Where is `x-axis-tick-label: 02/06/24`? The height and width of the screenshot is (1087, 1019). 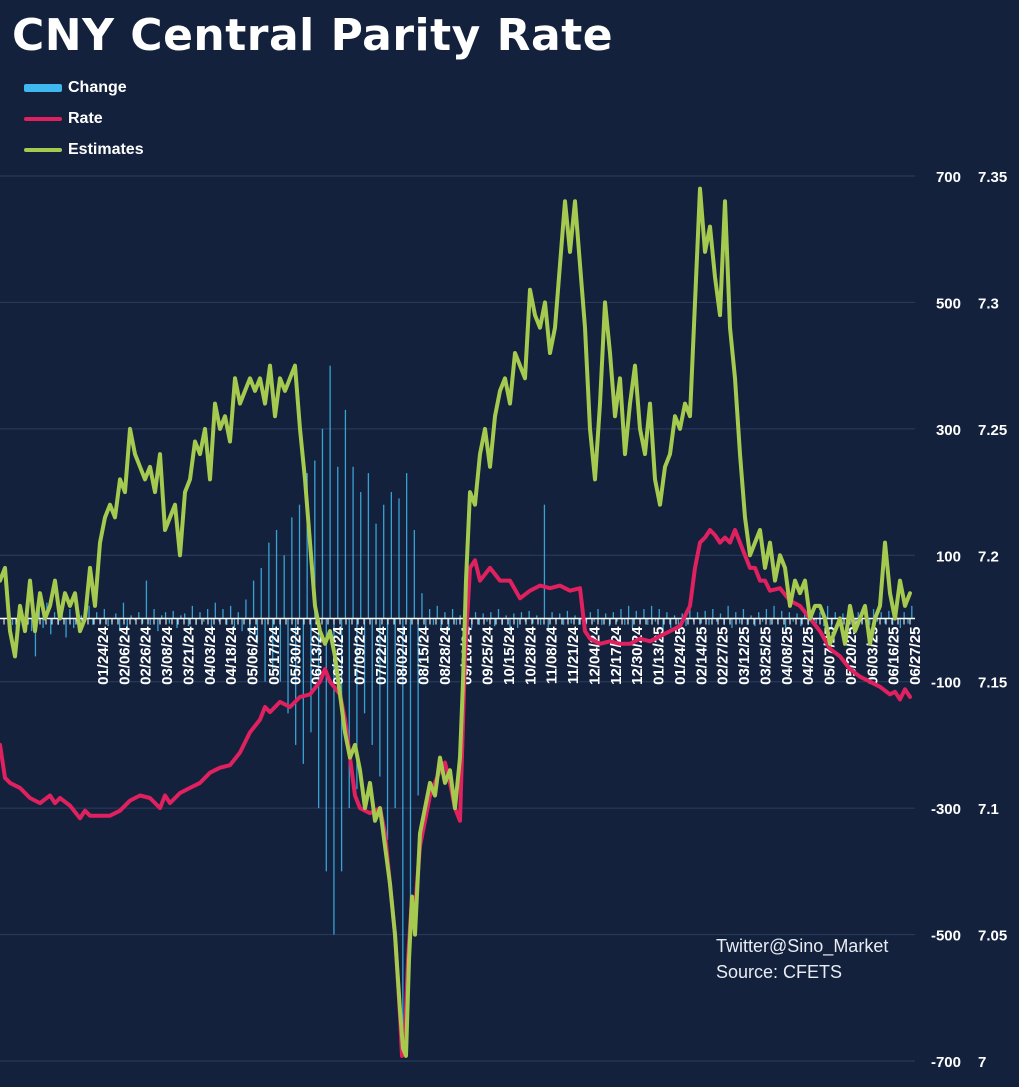
x-axis-tick-label: 02/06/24 is located at coordinates (124, 655).